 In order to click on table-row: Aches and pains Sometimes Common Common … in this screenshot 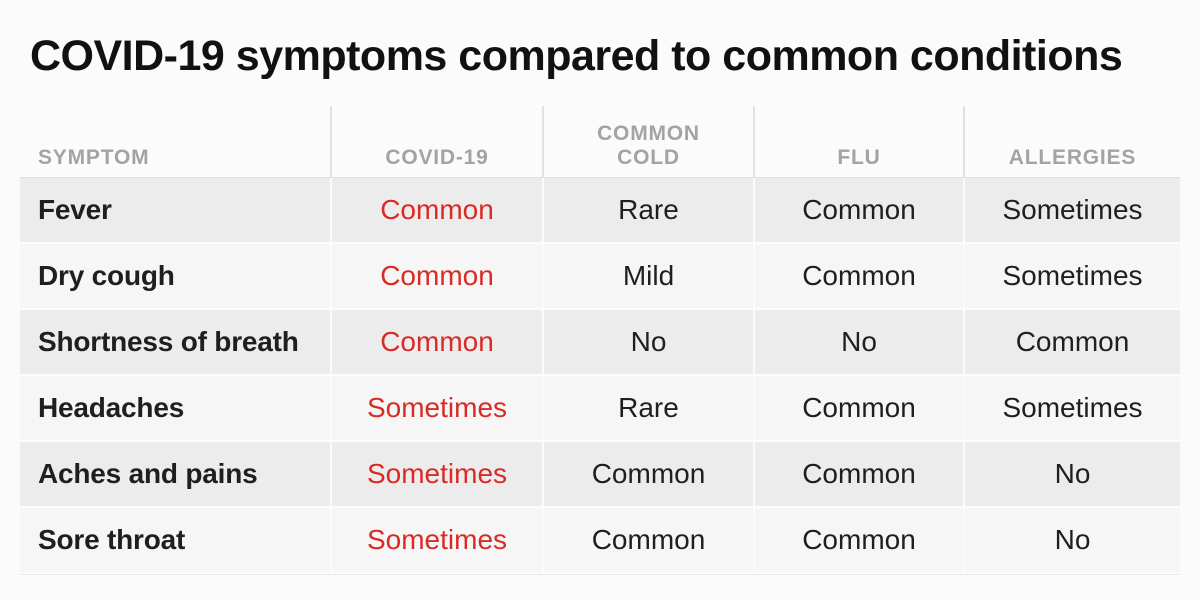, I will do `click(600, 474)`.